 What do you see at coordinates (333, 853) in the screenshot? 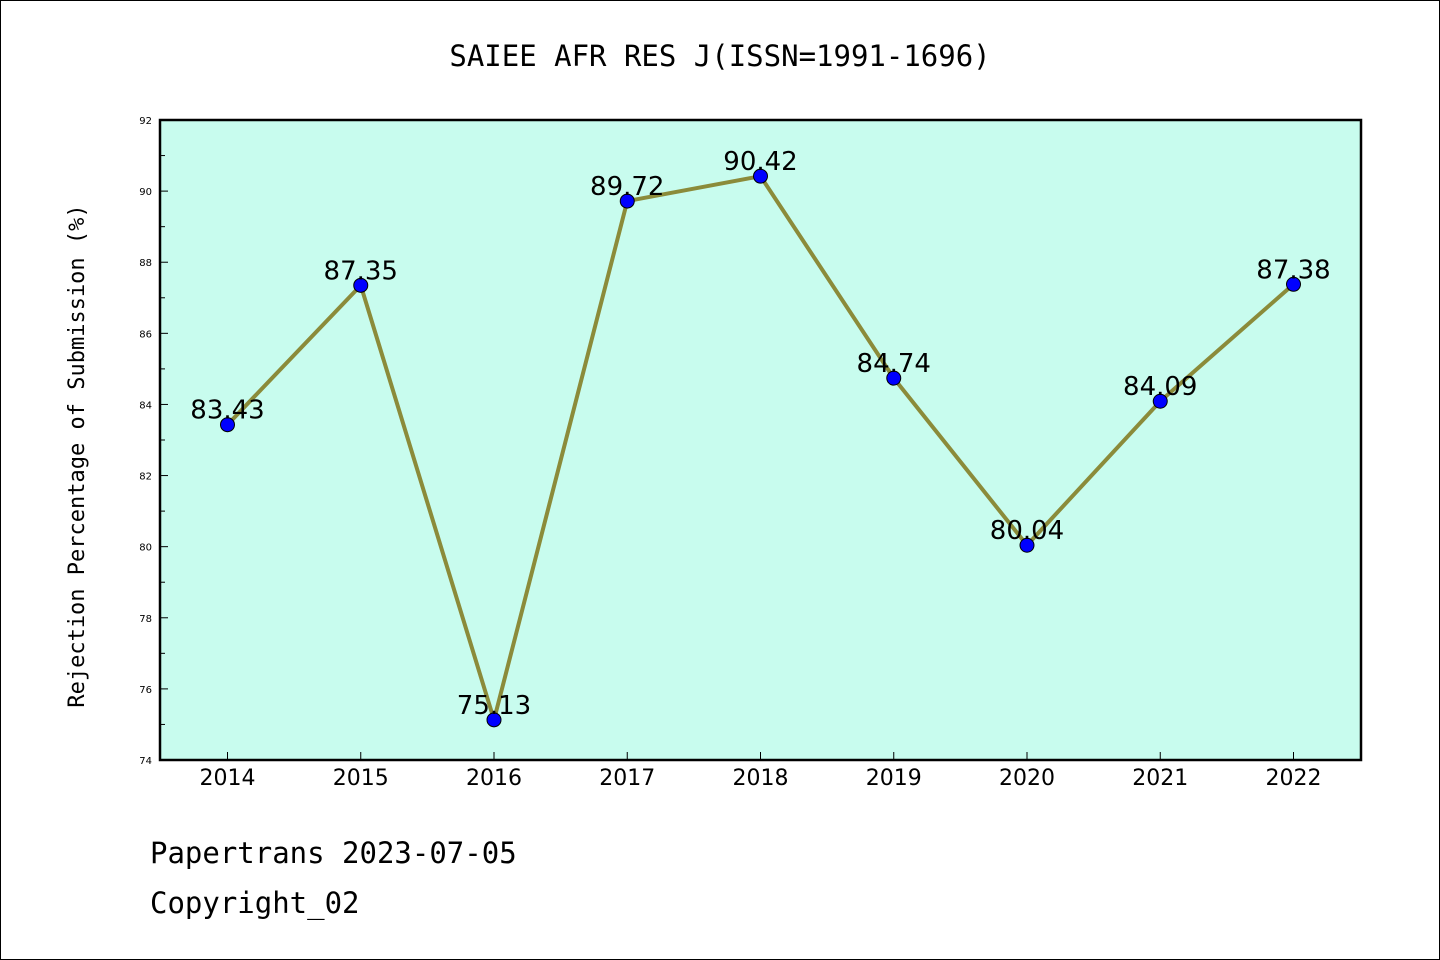
I see `source-date-text: Papertrans 2023-07-05` at bounding box center [333, 853].